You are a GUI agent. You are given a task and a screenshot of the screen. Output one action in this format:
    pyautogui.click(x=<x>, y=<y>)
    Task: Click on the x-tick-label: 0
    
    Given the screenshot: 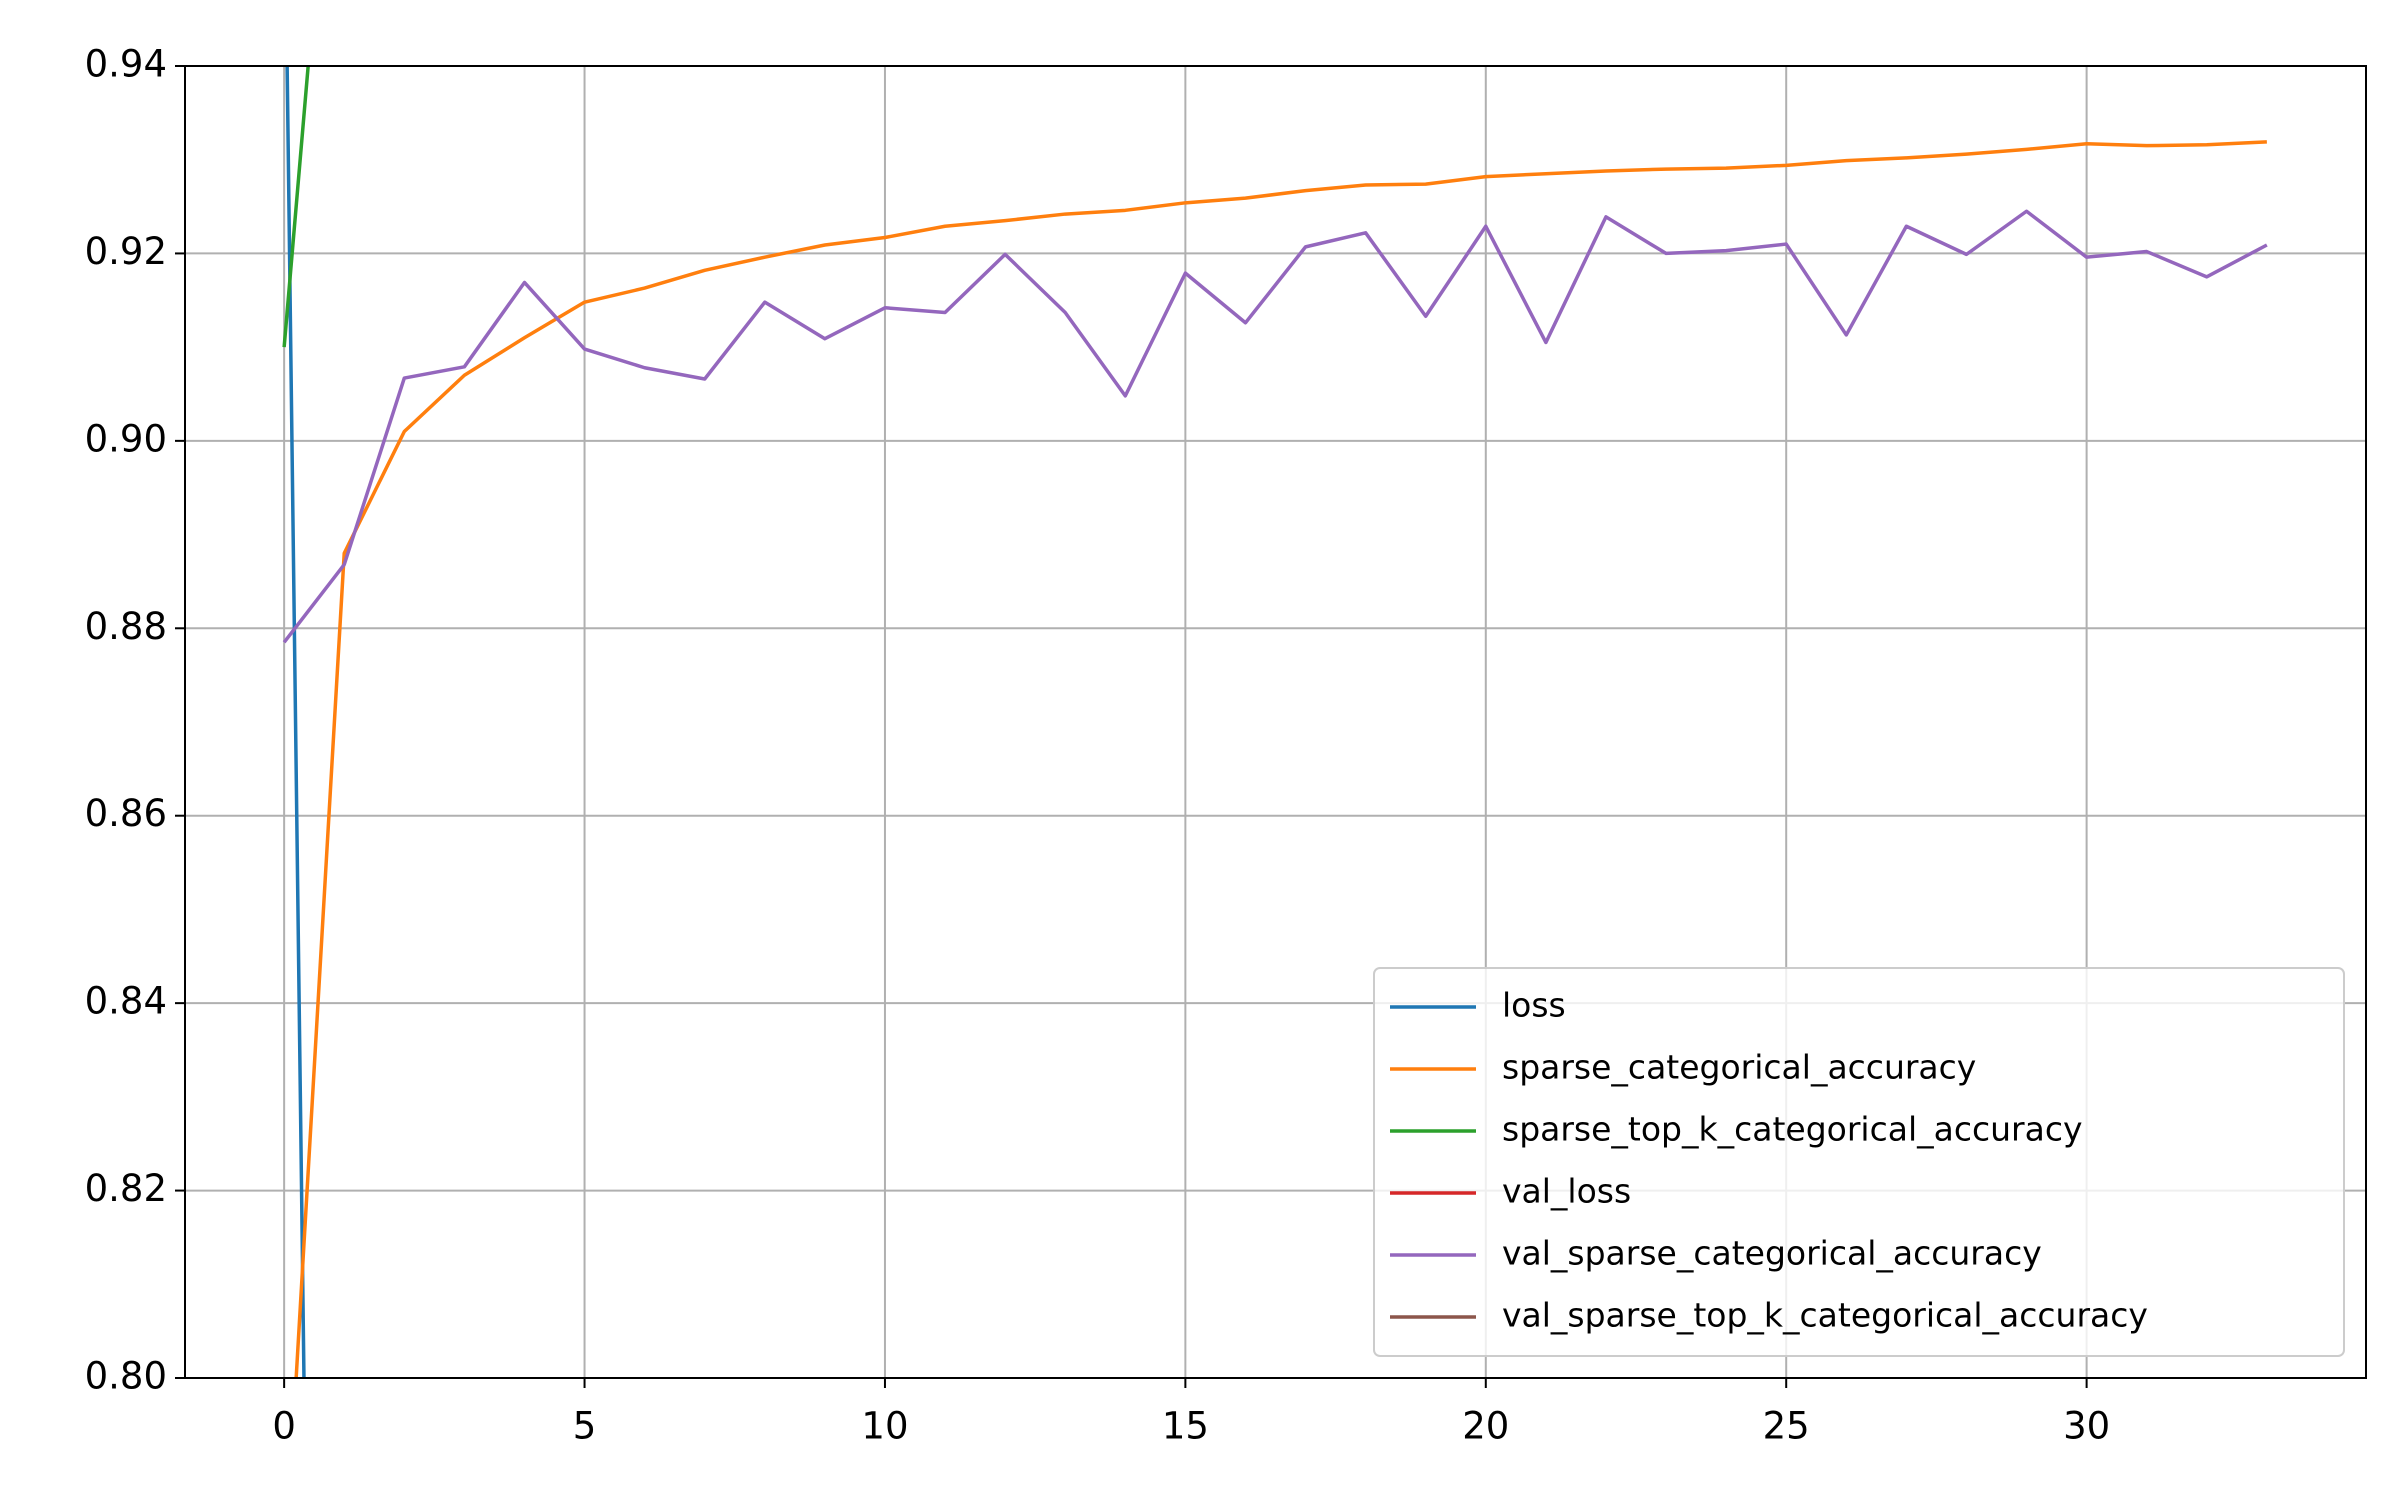 What is the action you would take?
    pyautogui.click(x=284, y=1426)
    